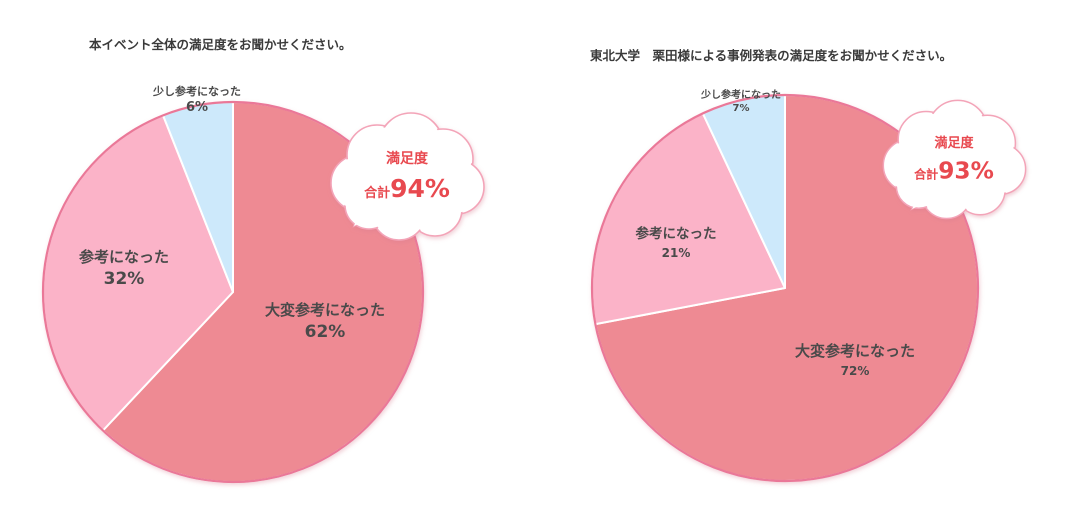  What do you see at coordinates (741, 108) in the screenshot?
I see `slice-value-label: 7%` at bounding box center [741, 108].